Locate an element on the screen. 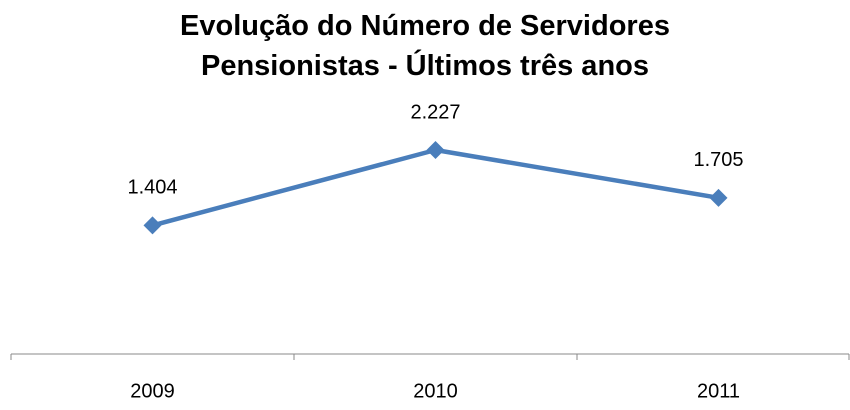 The width and height of the screenshot is (850, 410). data-label: 2.227 is located at coordinates (435, 112).